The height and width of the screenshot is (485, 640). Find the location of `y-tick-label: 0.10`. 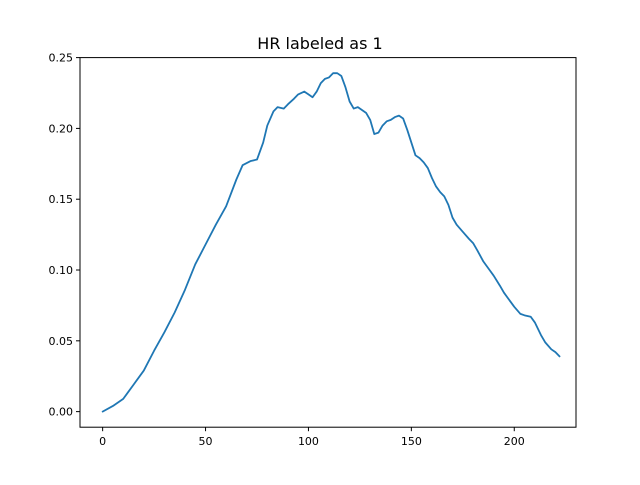

y-tick-label: 0.10 is located at coordinates (61, 270).